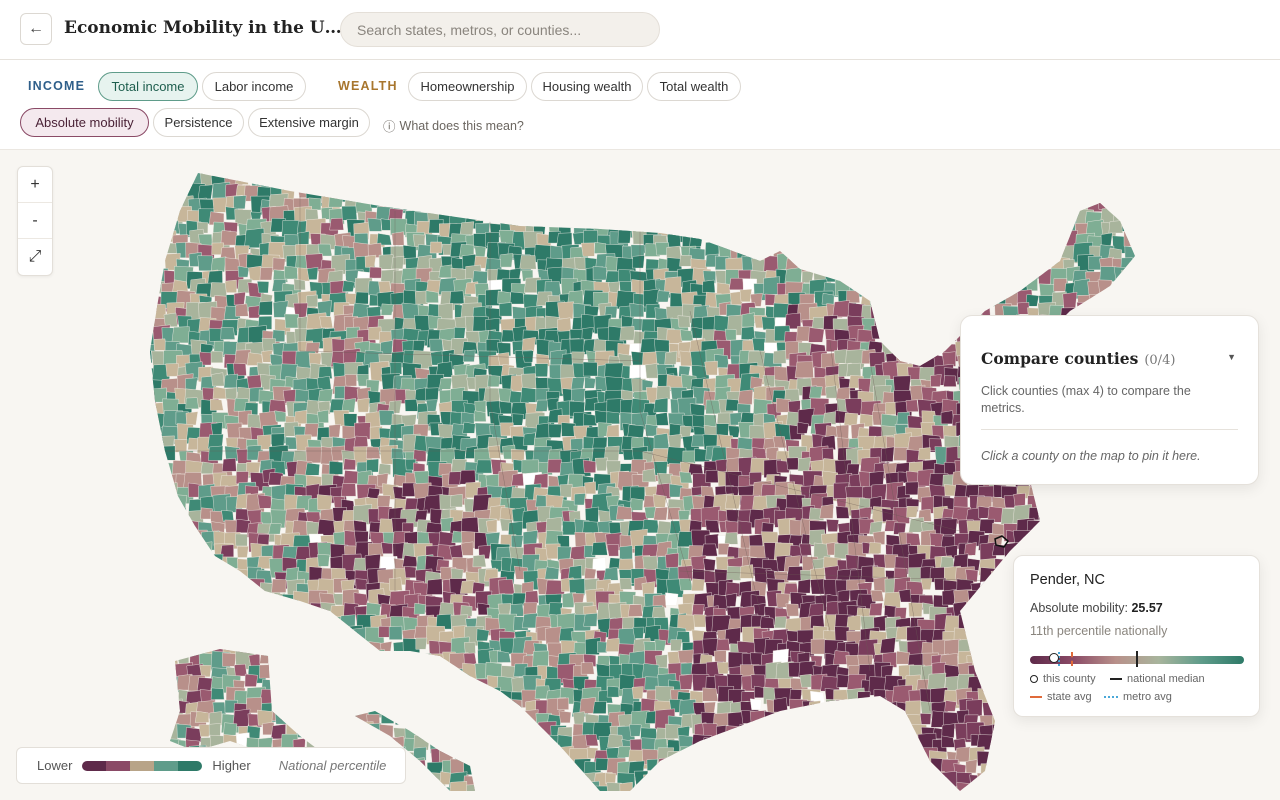 Image resolution: width=1280 pixels, height=800 pixels. I want to click on zoom-out-button: -, so click(35, 221).